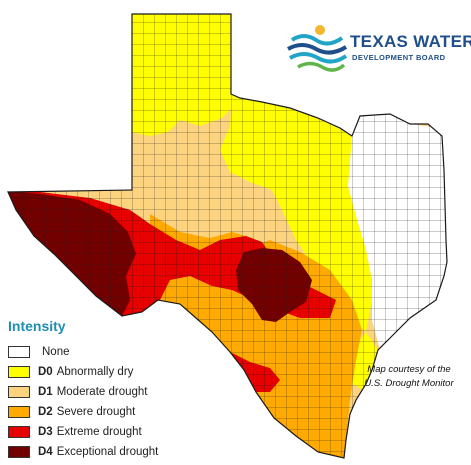 The image size is (471, 465). I want to click on legend-item-d2: D2 Severe drought, so click(83, 412).